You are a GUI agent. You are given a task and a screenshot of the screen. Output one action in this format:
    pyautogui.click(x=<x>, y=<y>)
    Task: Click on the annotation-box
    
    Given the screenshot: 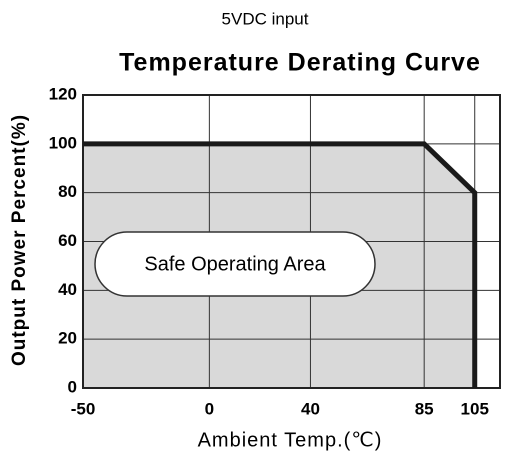 What is the action you would take?
    pyautogui.click(x=235, y=264)
    